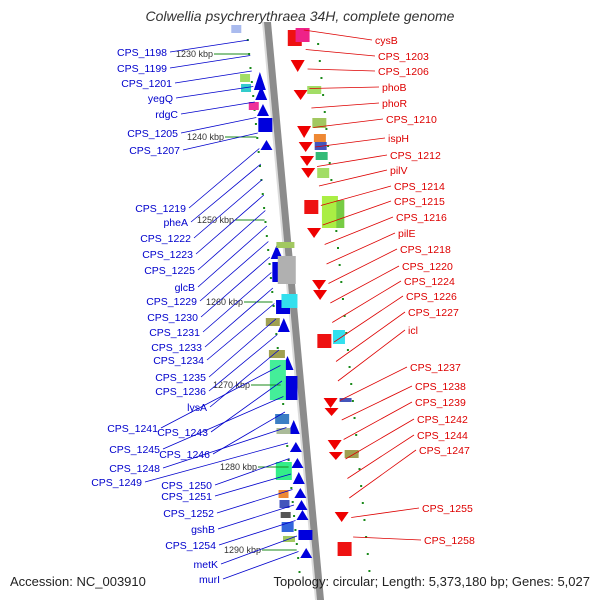  I want to click on gene-label-left: CPS_1251, so click(186, 497).